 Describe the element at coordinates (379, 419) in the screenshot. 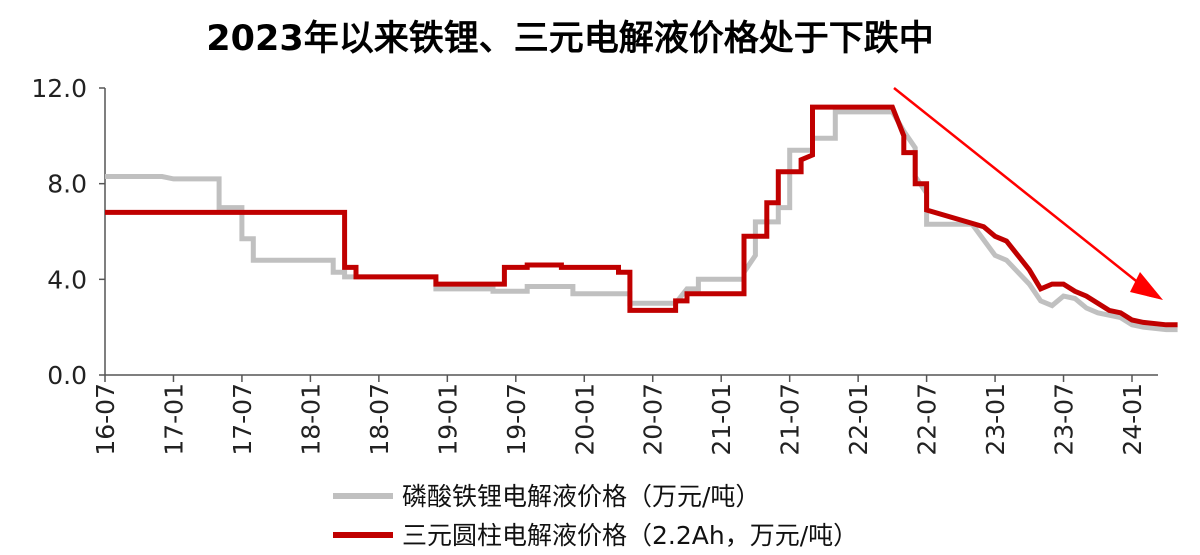

I see `x-tick-label: 18-07` at that location.